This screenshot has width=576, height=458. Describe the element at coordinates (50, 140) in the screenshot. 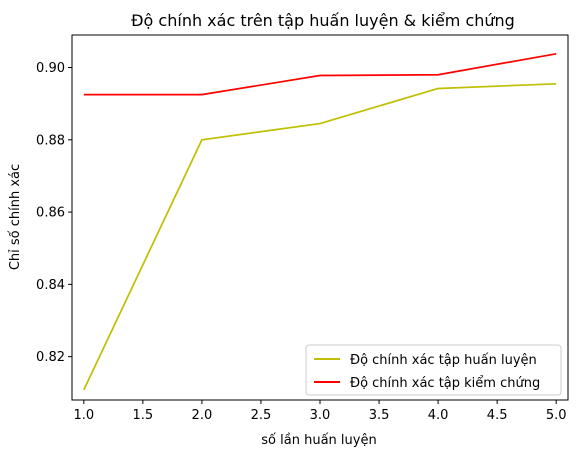

I see `y-tick-label: 0.88` at that location.